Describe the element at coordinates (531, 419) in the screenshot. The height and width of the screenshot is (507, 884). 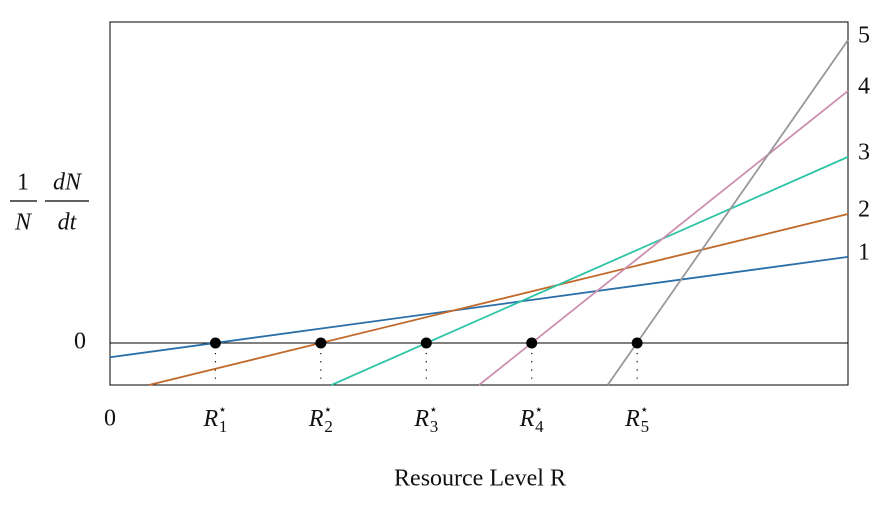
I see `x-tick-label: R⋆ 4` at that location.